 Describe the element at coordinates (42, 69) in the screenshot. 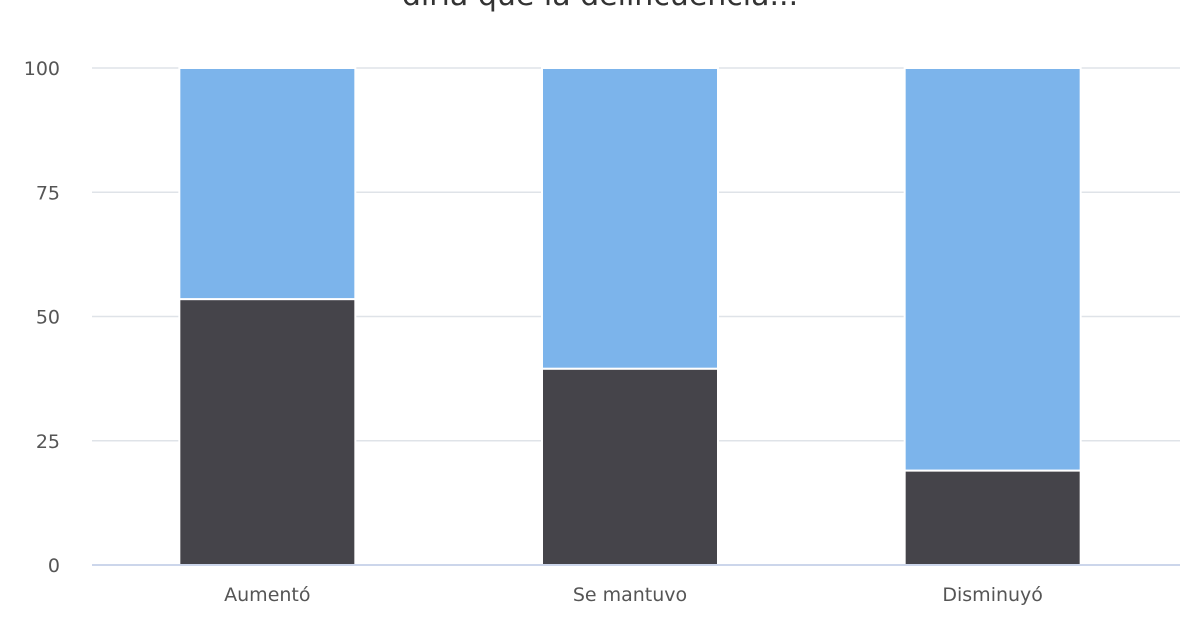

I see `y-tick-label: 100` at that location.